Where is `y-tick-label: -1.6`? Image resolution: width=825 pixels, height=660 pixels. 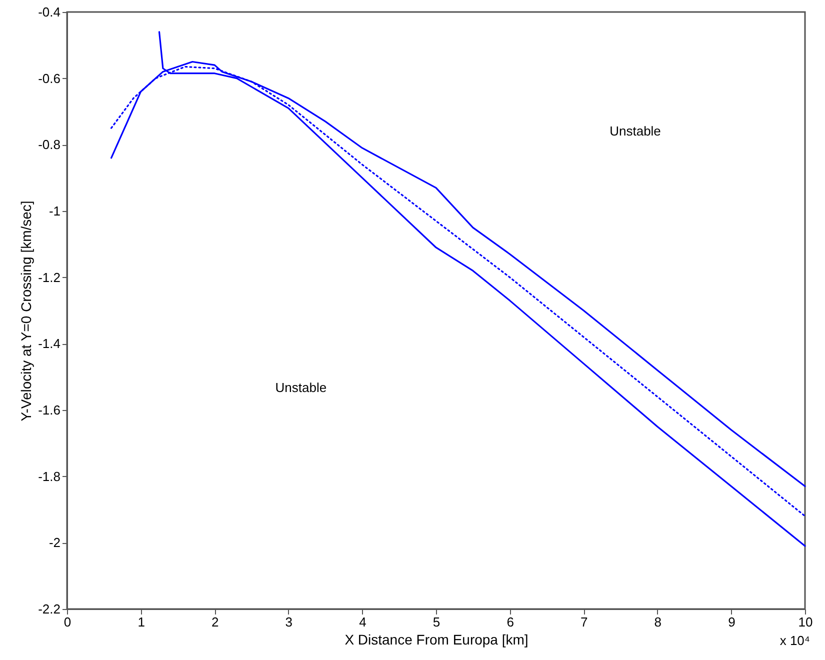 y-tick-label: -1.6 is located at coordinates (49, 410).